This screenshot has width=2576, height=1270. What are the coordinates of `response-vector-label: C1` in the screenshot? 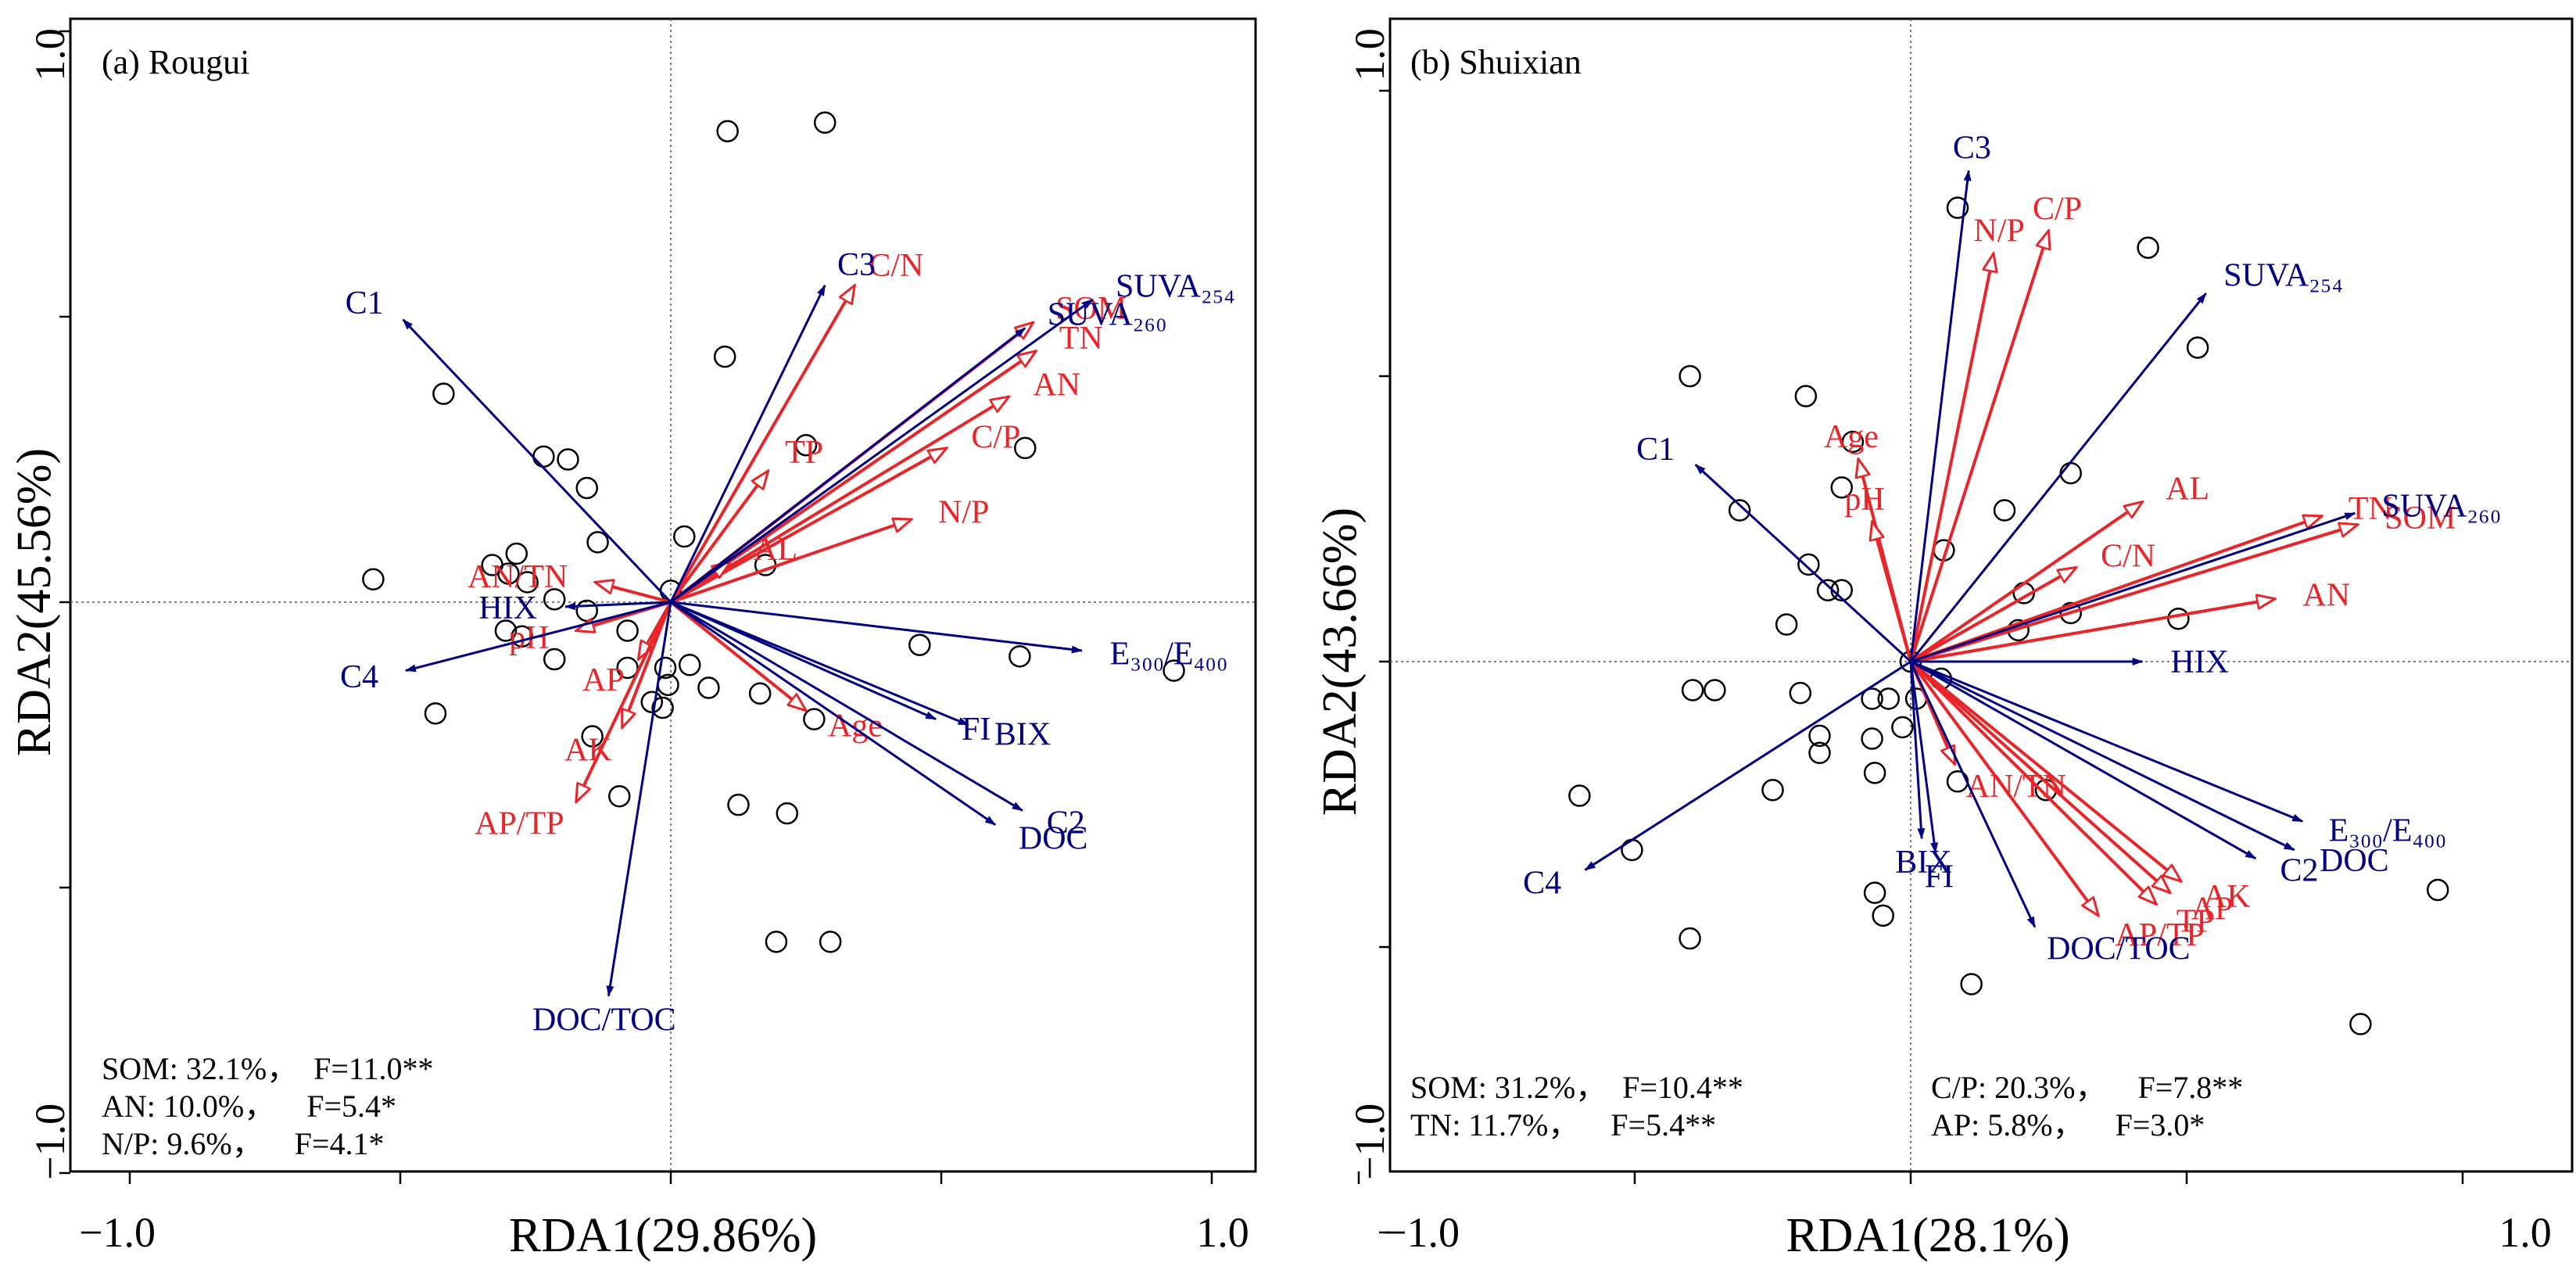 It's located at (365, 303).